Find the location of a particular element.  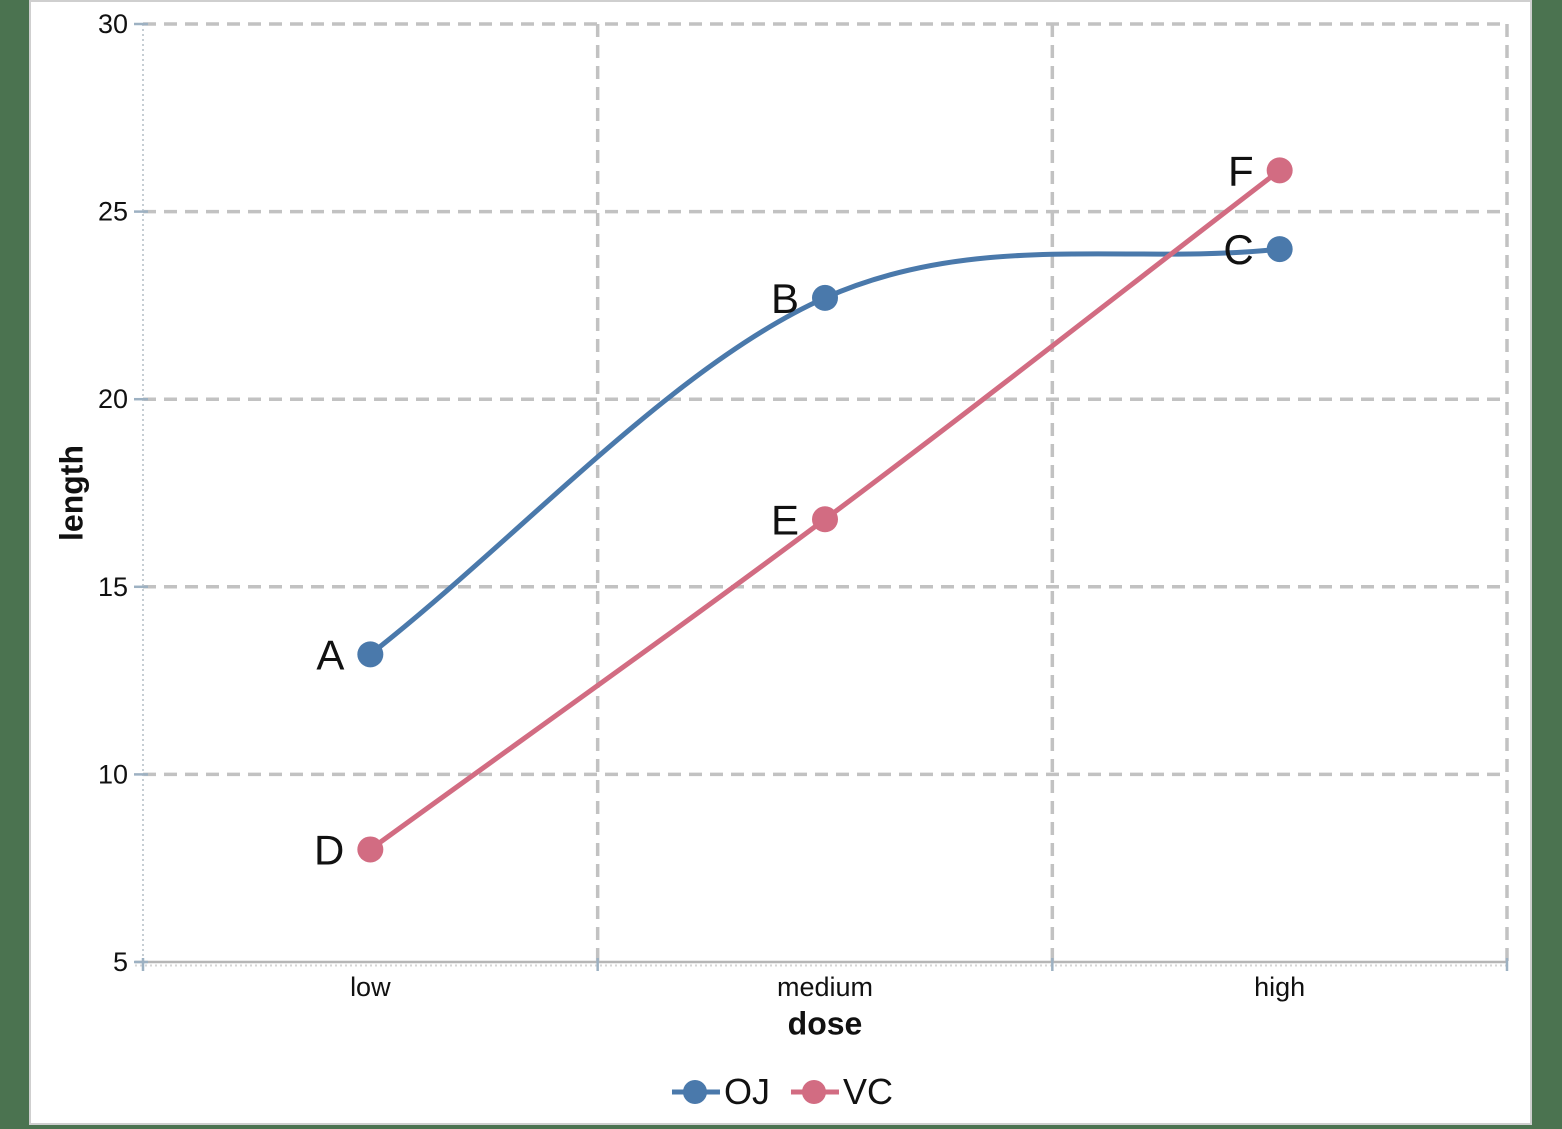

x-tick-label: medium is located at coordinates (825, 987).